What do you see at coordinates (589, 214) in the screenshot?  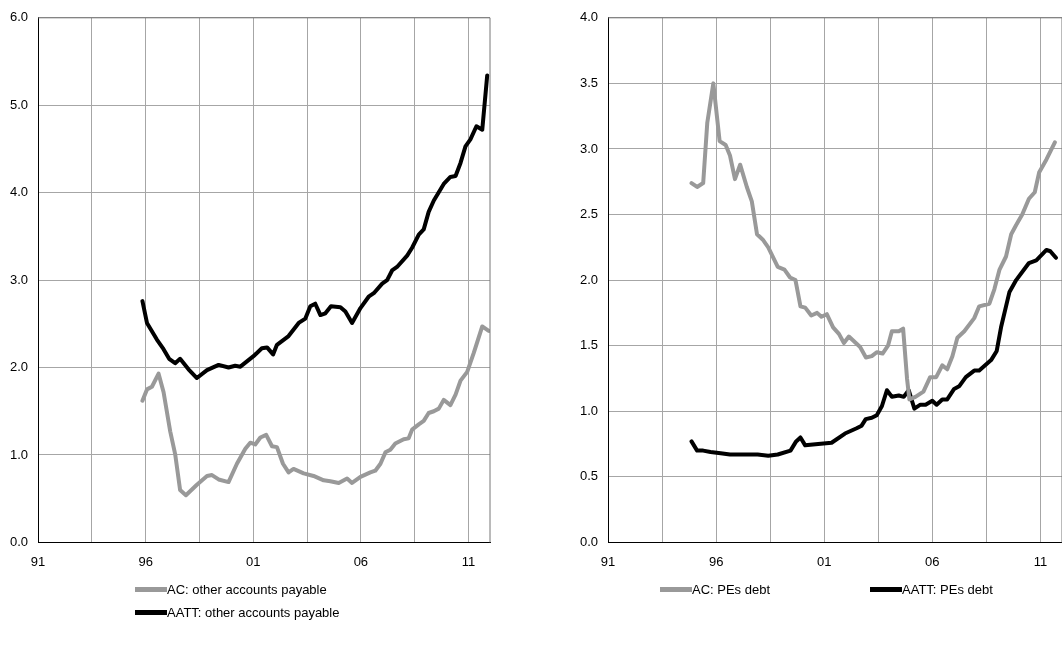 I see `y-tick-label: 2.5` at bounding box center [589, 214].